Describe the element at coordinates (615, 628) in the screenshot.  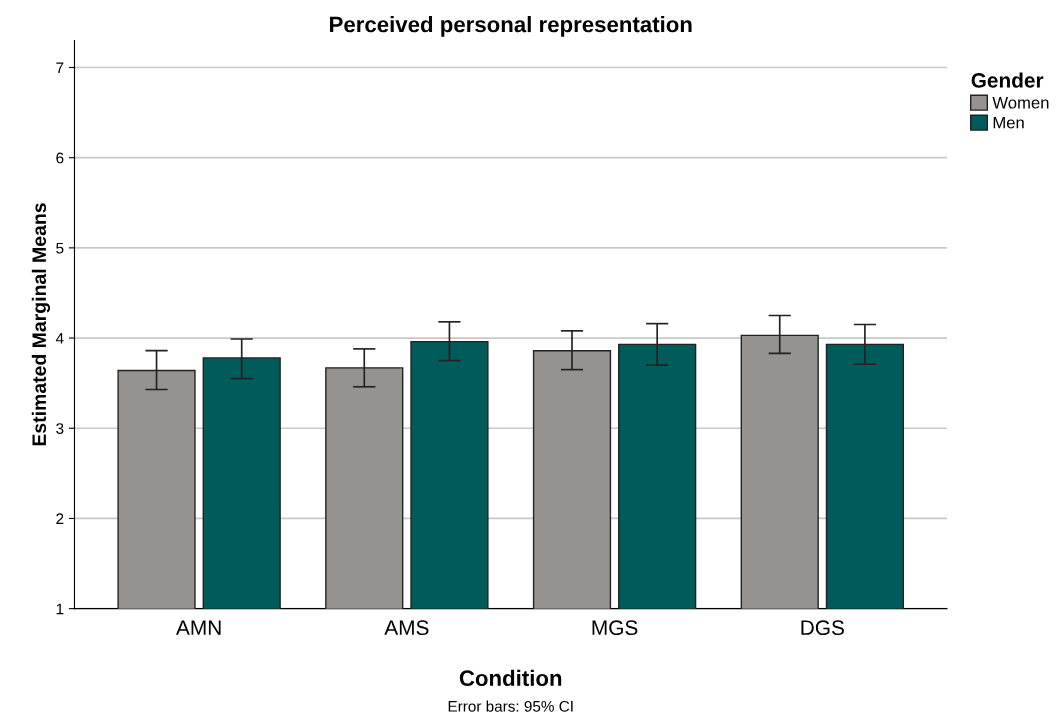
I see `x-tick-label: MGS` at that location.